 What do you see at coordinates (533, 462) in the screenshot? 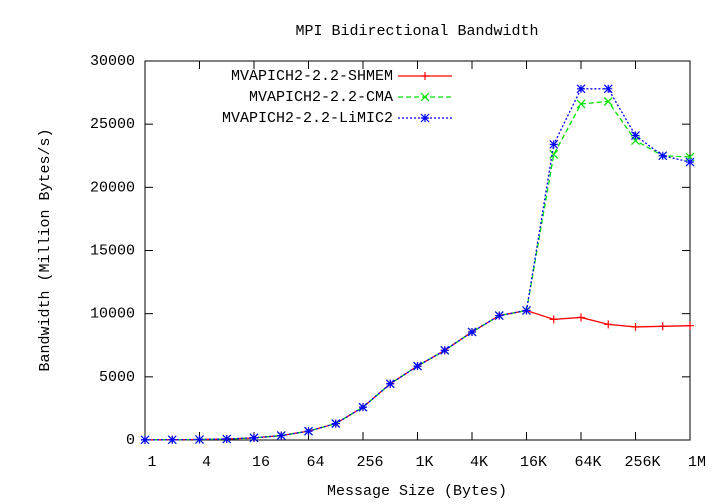
I see `x-tick-label: 16K` at bounding box center [533, 462].